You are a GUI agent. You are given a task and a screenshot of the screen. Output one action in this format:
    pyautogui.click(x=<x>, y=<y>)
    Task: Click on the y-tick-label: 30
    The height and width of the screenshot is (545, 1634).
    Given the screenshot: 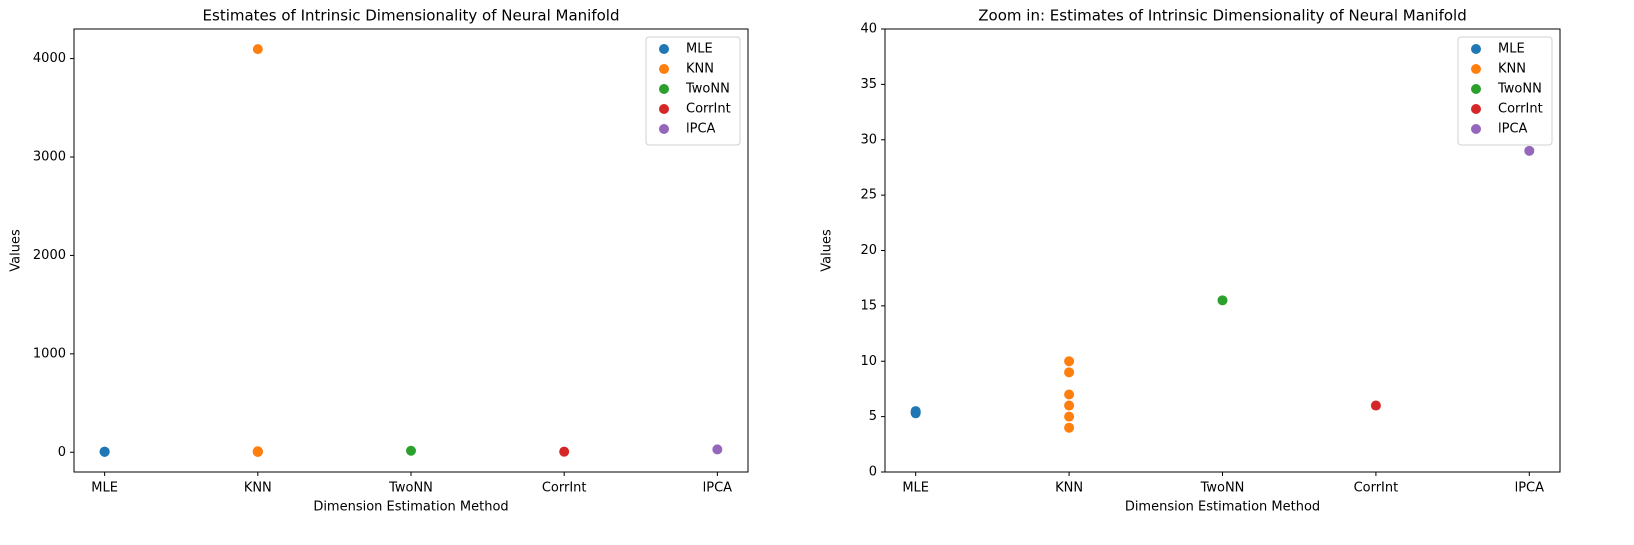 What is the action you would take?
    pyautogui.click(x=868, y=139)
    